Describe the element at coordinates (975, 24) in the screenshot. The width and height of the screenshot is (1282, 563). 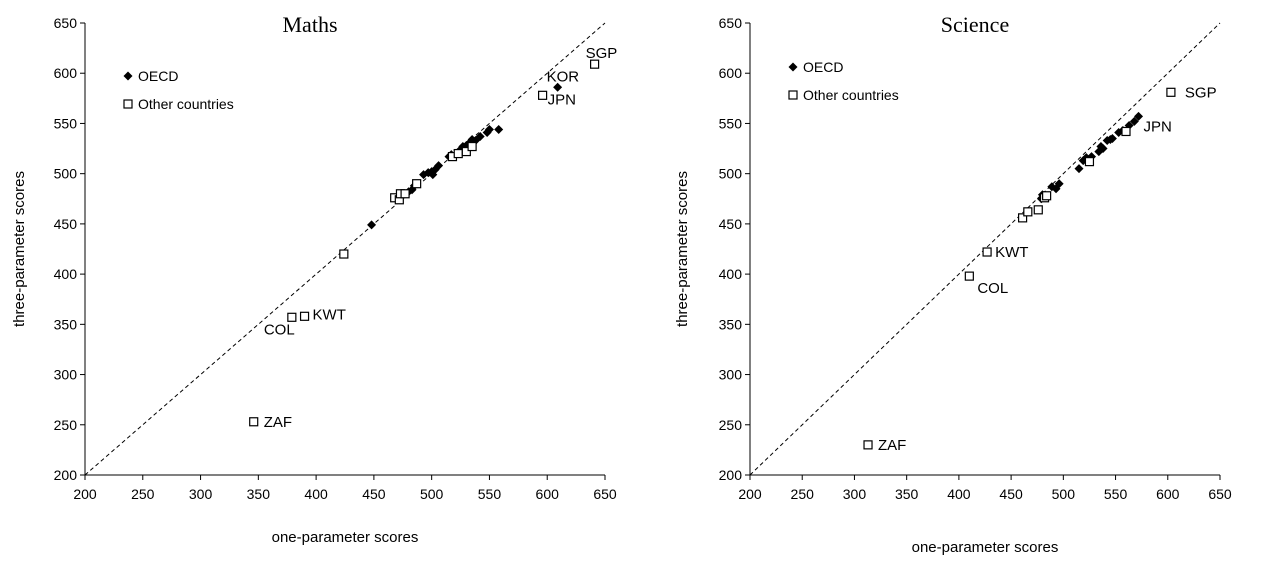
I see `chart-title: Science` at that location.